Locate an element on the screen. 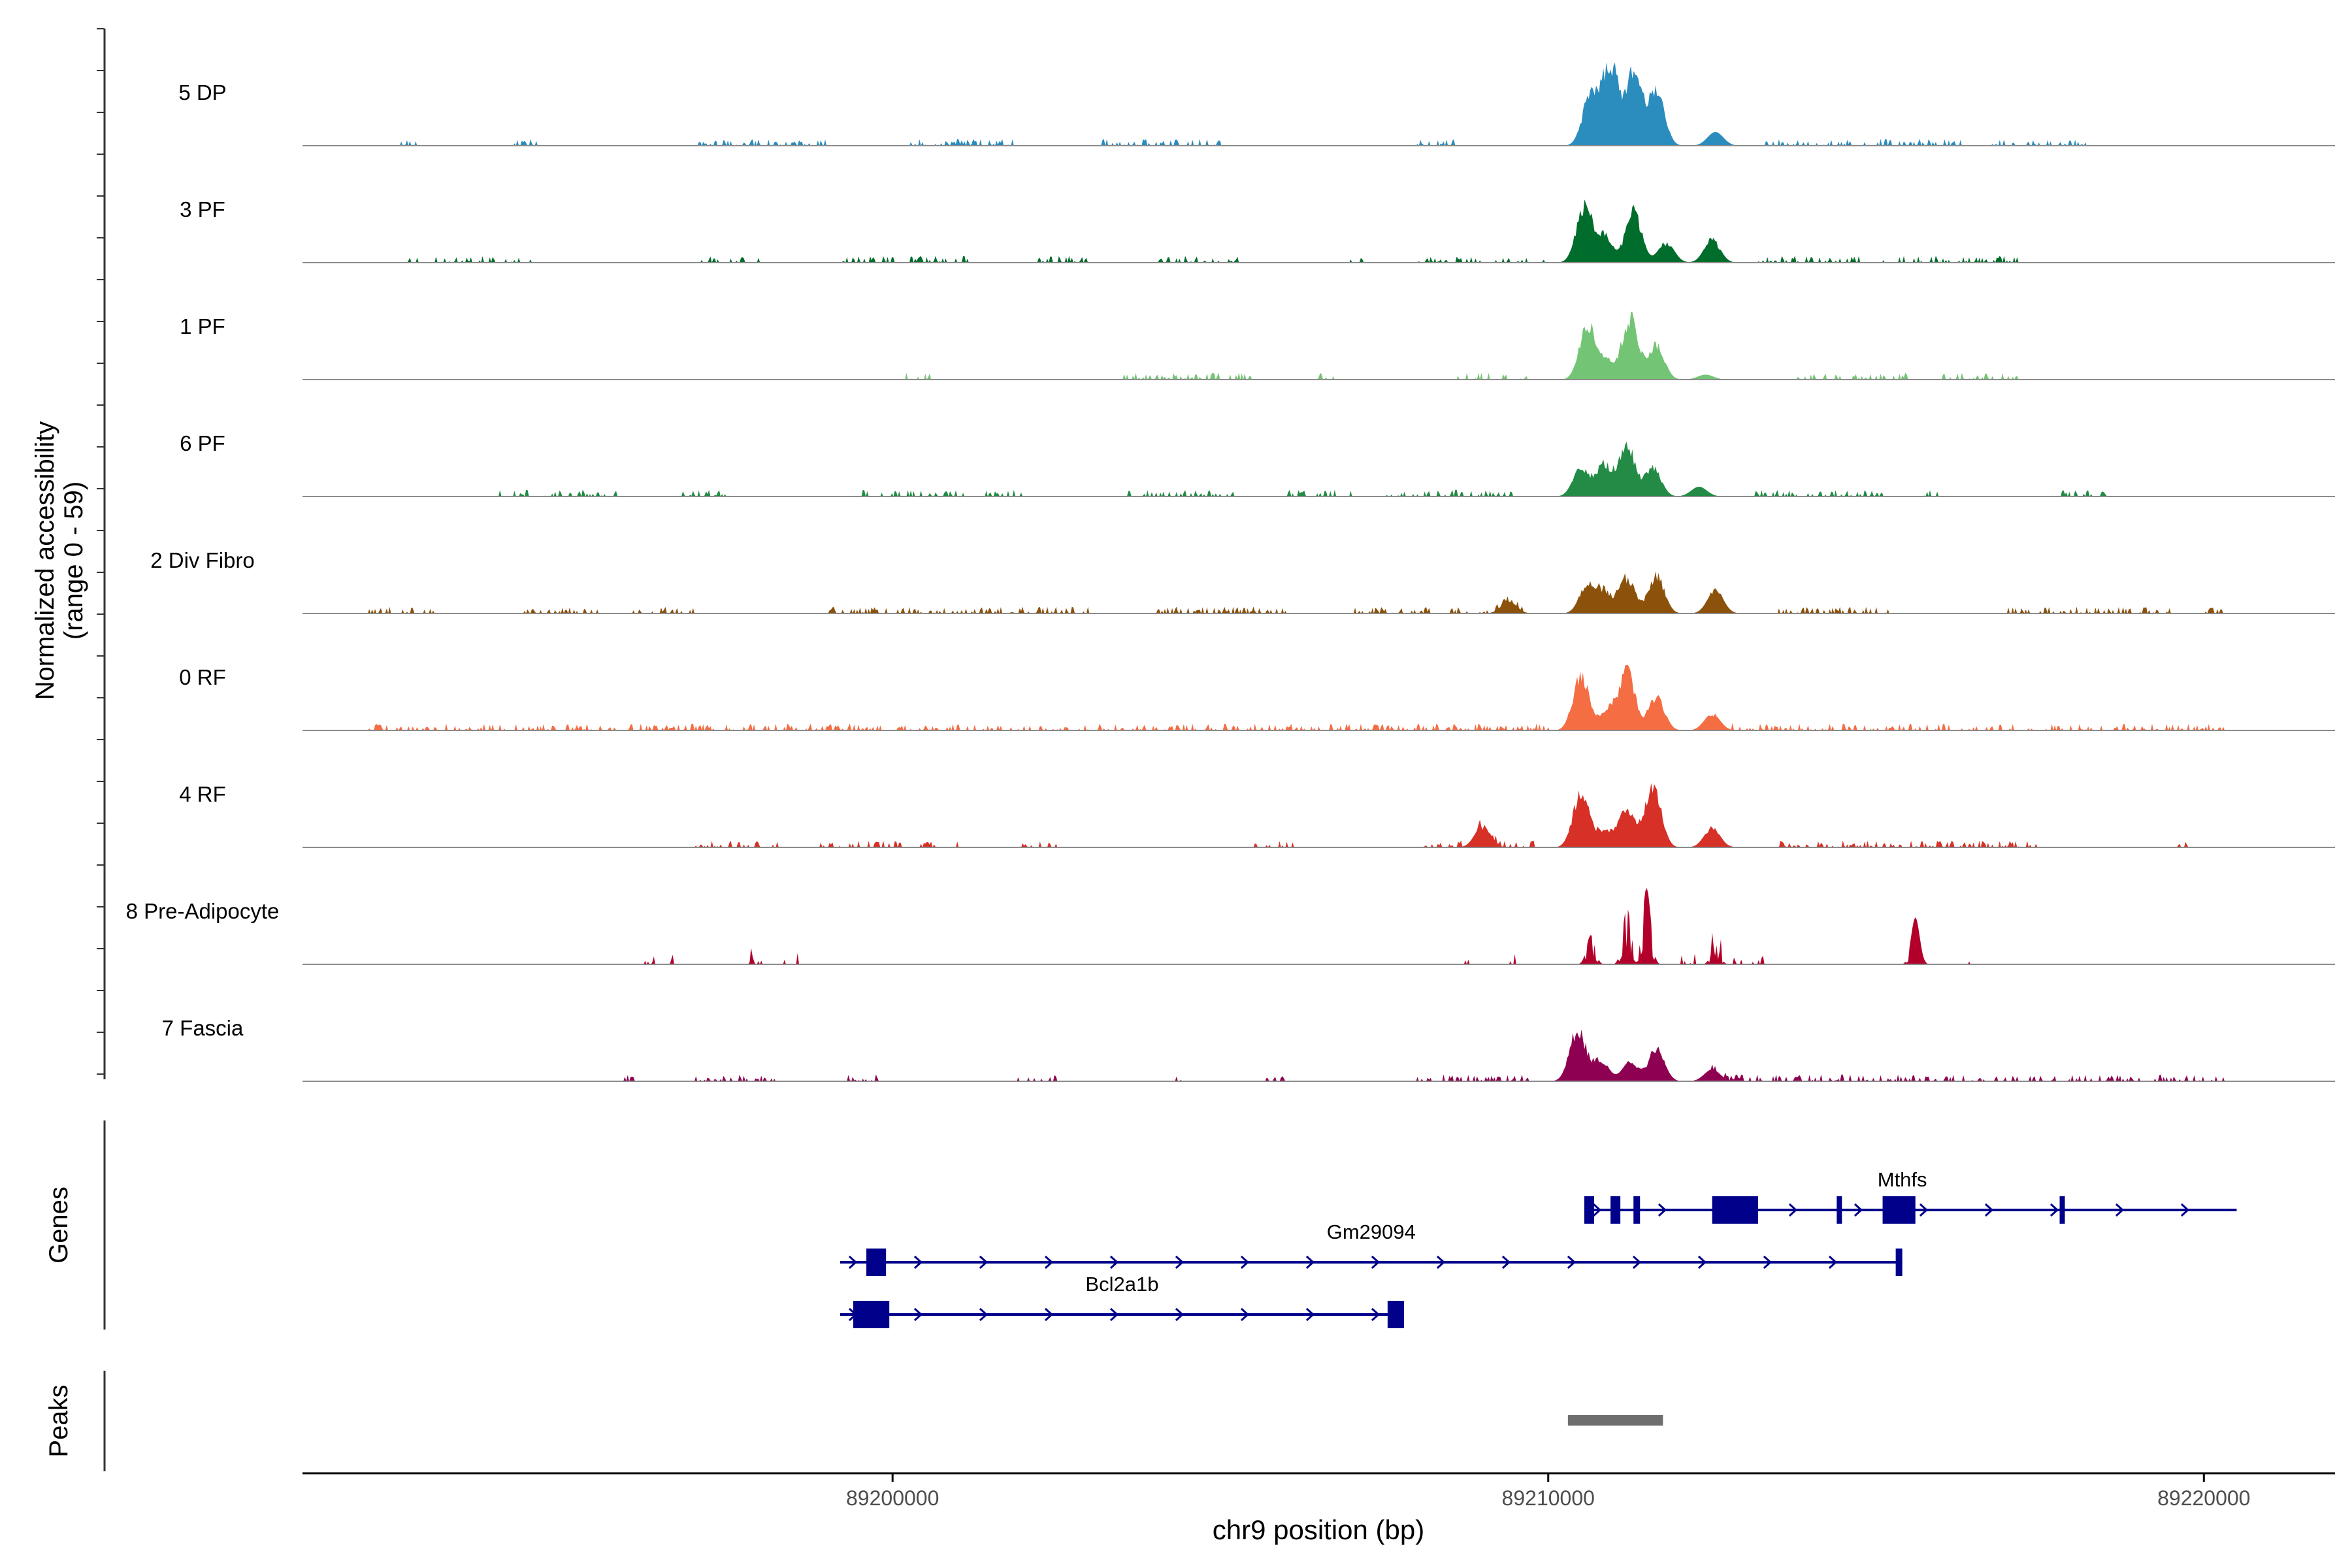 Image resolution: width=2352 pixels, height=1568 pixels. track-label: 7 Fascia is located at coordinates (203, 1028).